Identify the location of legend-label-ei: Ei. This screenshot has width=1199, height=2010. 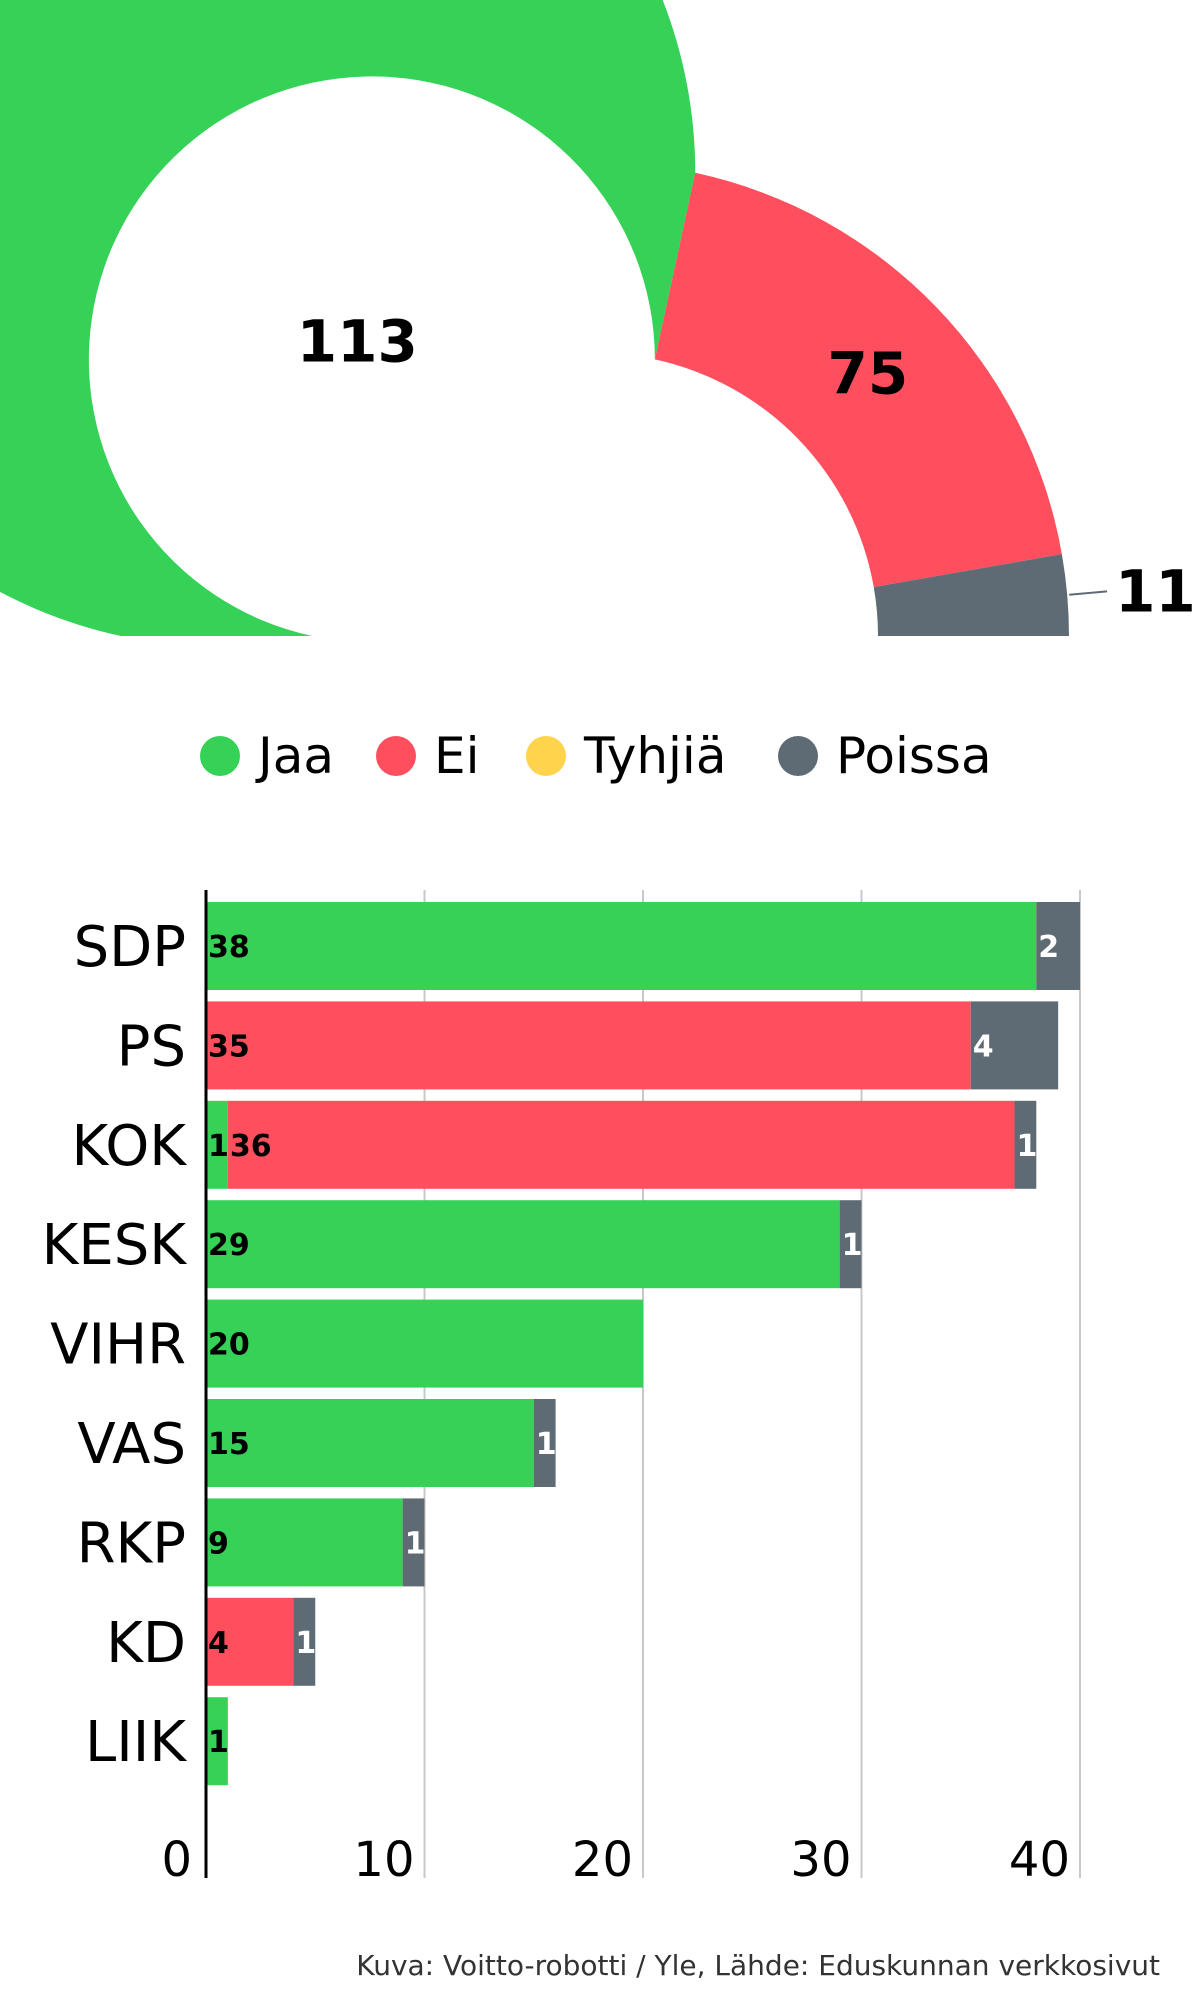
(456, 756).